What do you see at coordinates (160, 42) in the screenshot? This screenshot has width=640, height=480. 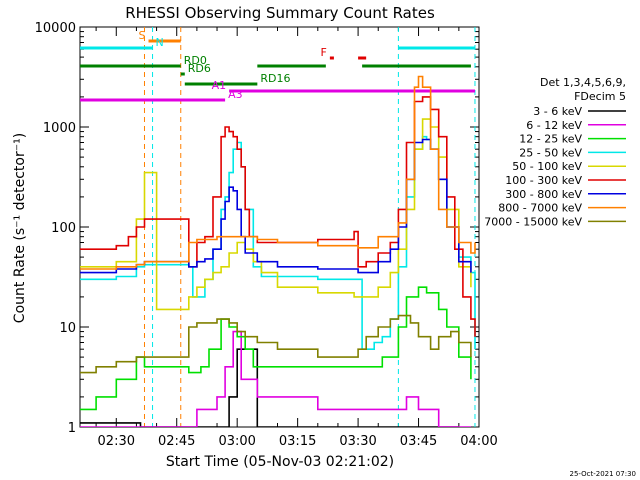 I see `state-bar-label: N` at bounding box center [160, 42].